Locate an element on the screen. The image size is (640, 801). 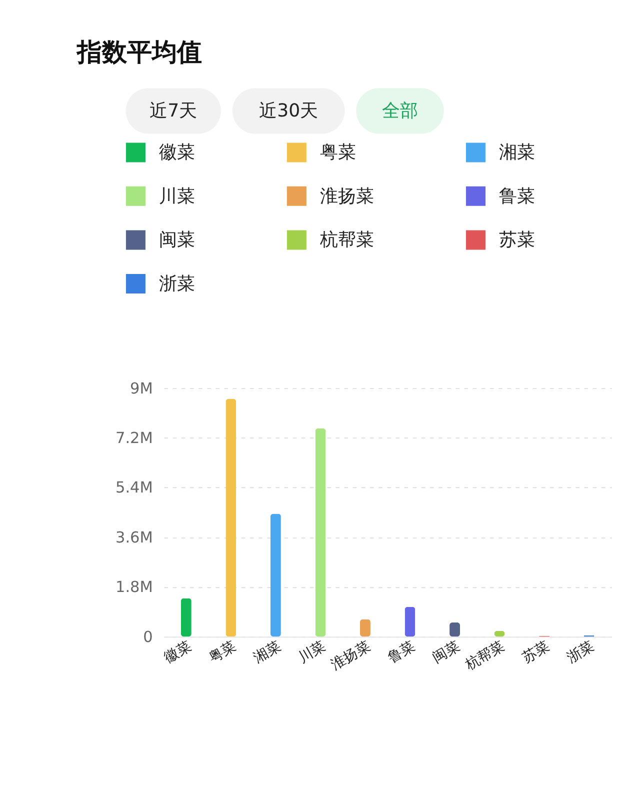
y-tick-label: 7.2M is located at coordinates (134, 438).